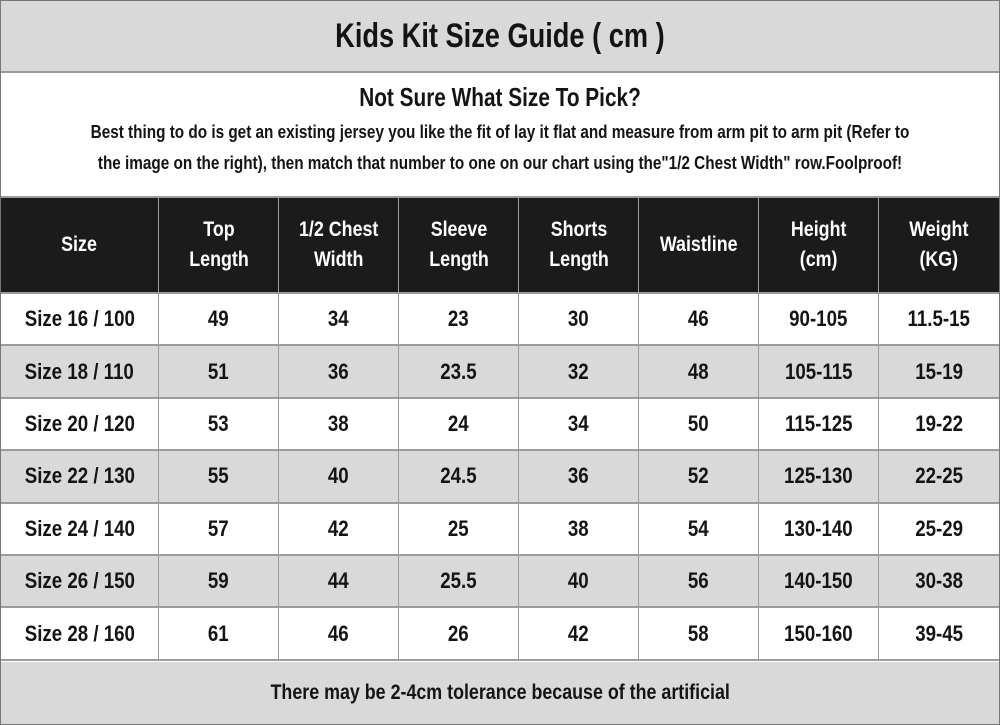  I want to click on size-row-label-text: Size 20 / 120, so click(79, 424).